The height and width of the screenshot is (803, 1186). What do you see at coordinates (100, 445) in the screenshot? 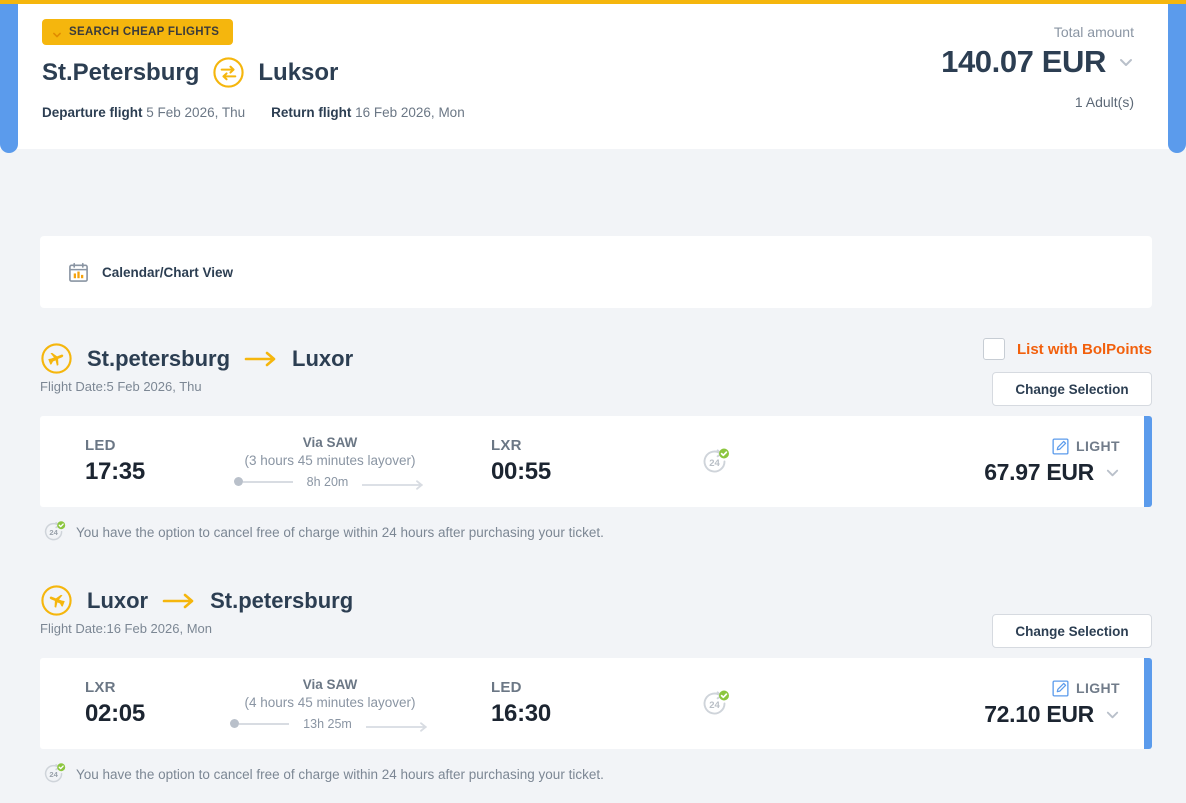
I see `outbound-departure-code: LED` at bounding box center [100, 445].